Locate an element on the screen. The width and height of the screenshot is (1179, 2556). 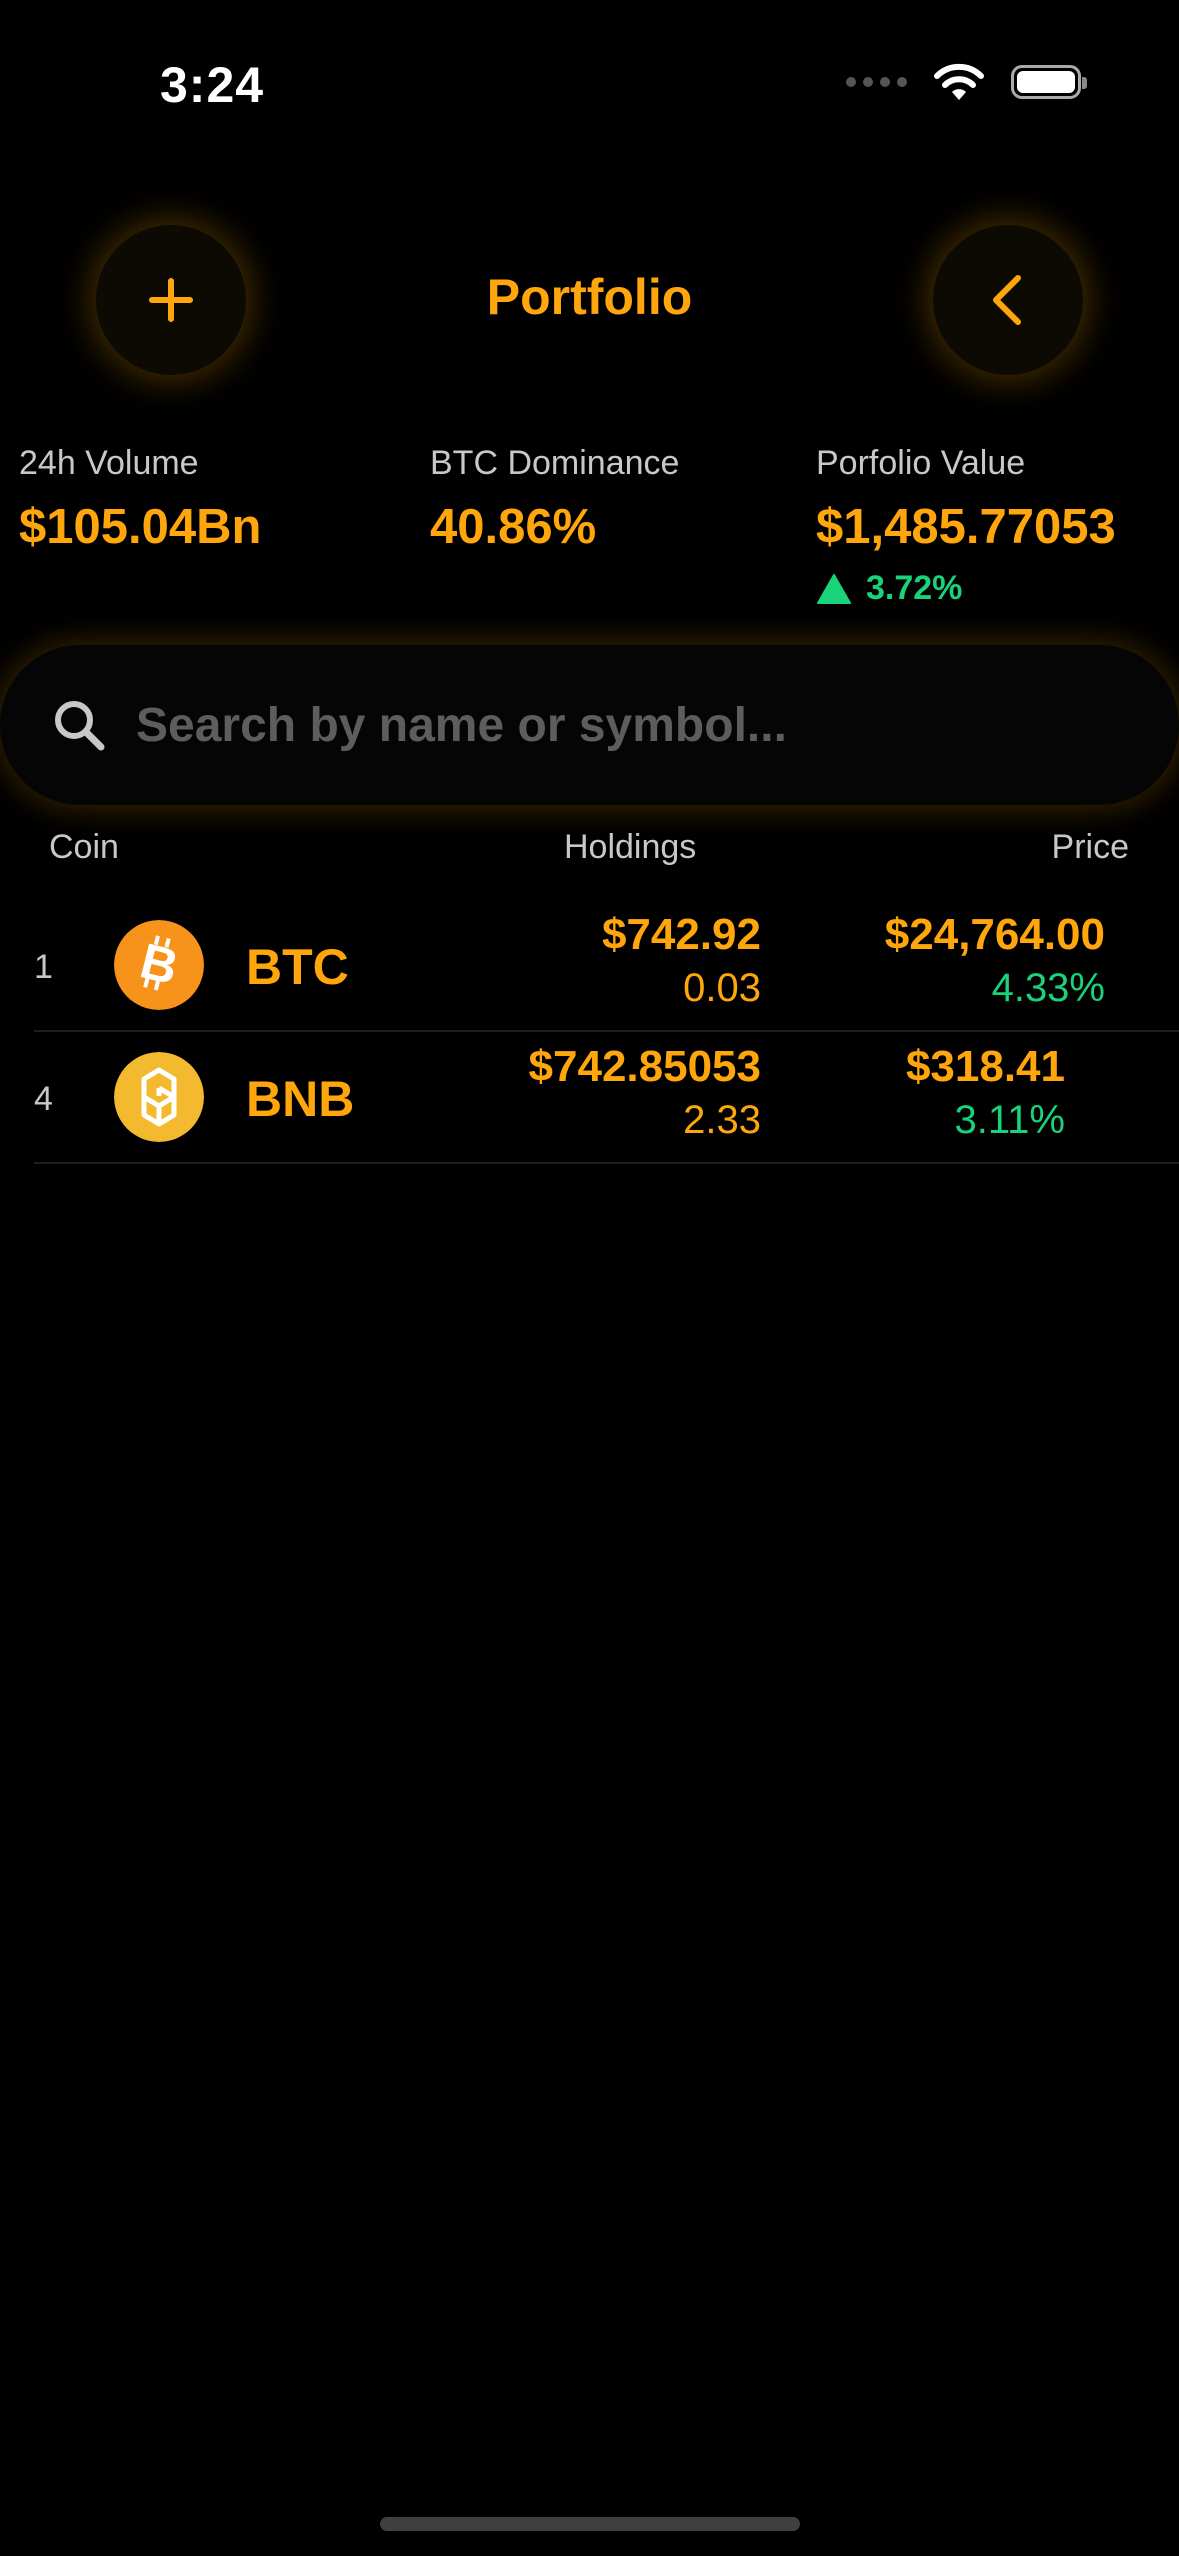
battery-icon is located at coordinates (1049, 82).